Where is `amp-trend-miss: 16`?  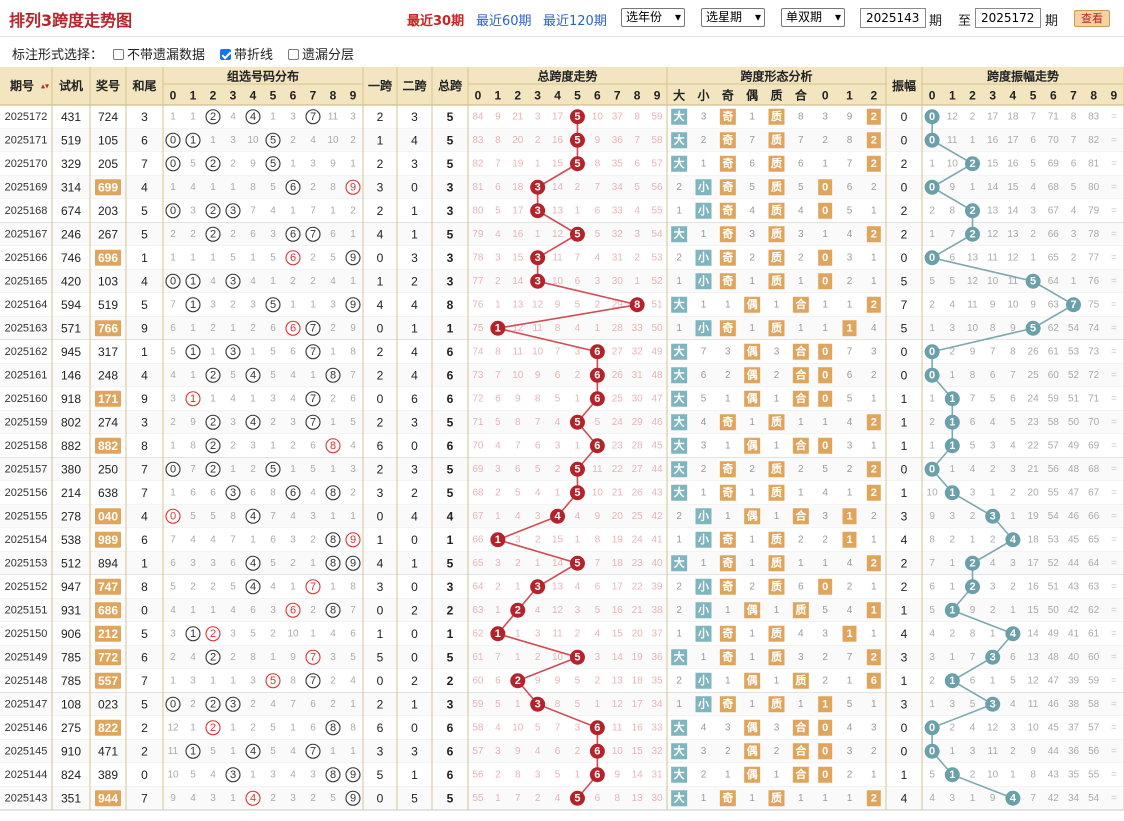
amp-trend-miss: 16 is located at coordinates (993, 140).